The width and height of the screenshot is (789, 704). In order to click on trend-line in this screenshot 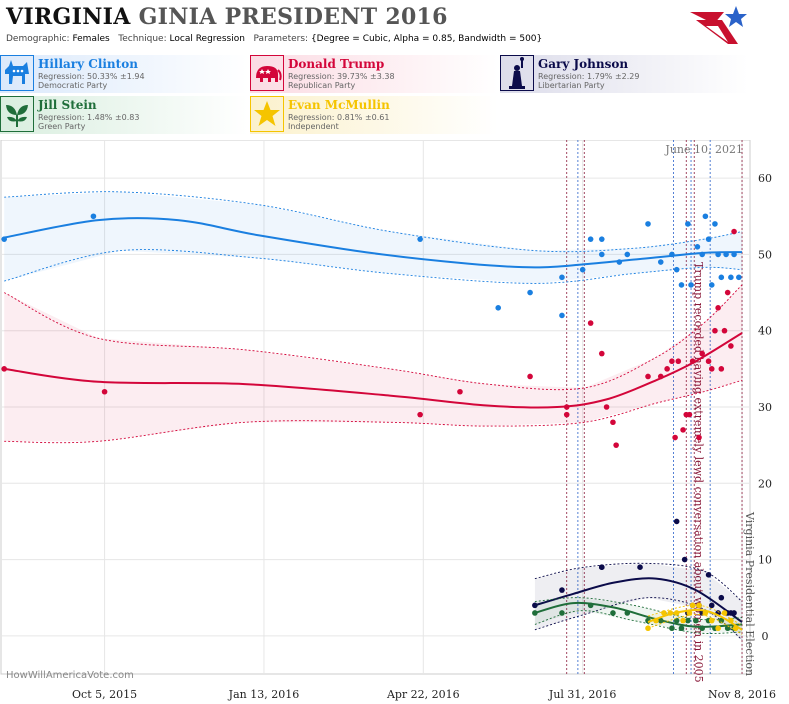, I will do `click(638, 600)`.